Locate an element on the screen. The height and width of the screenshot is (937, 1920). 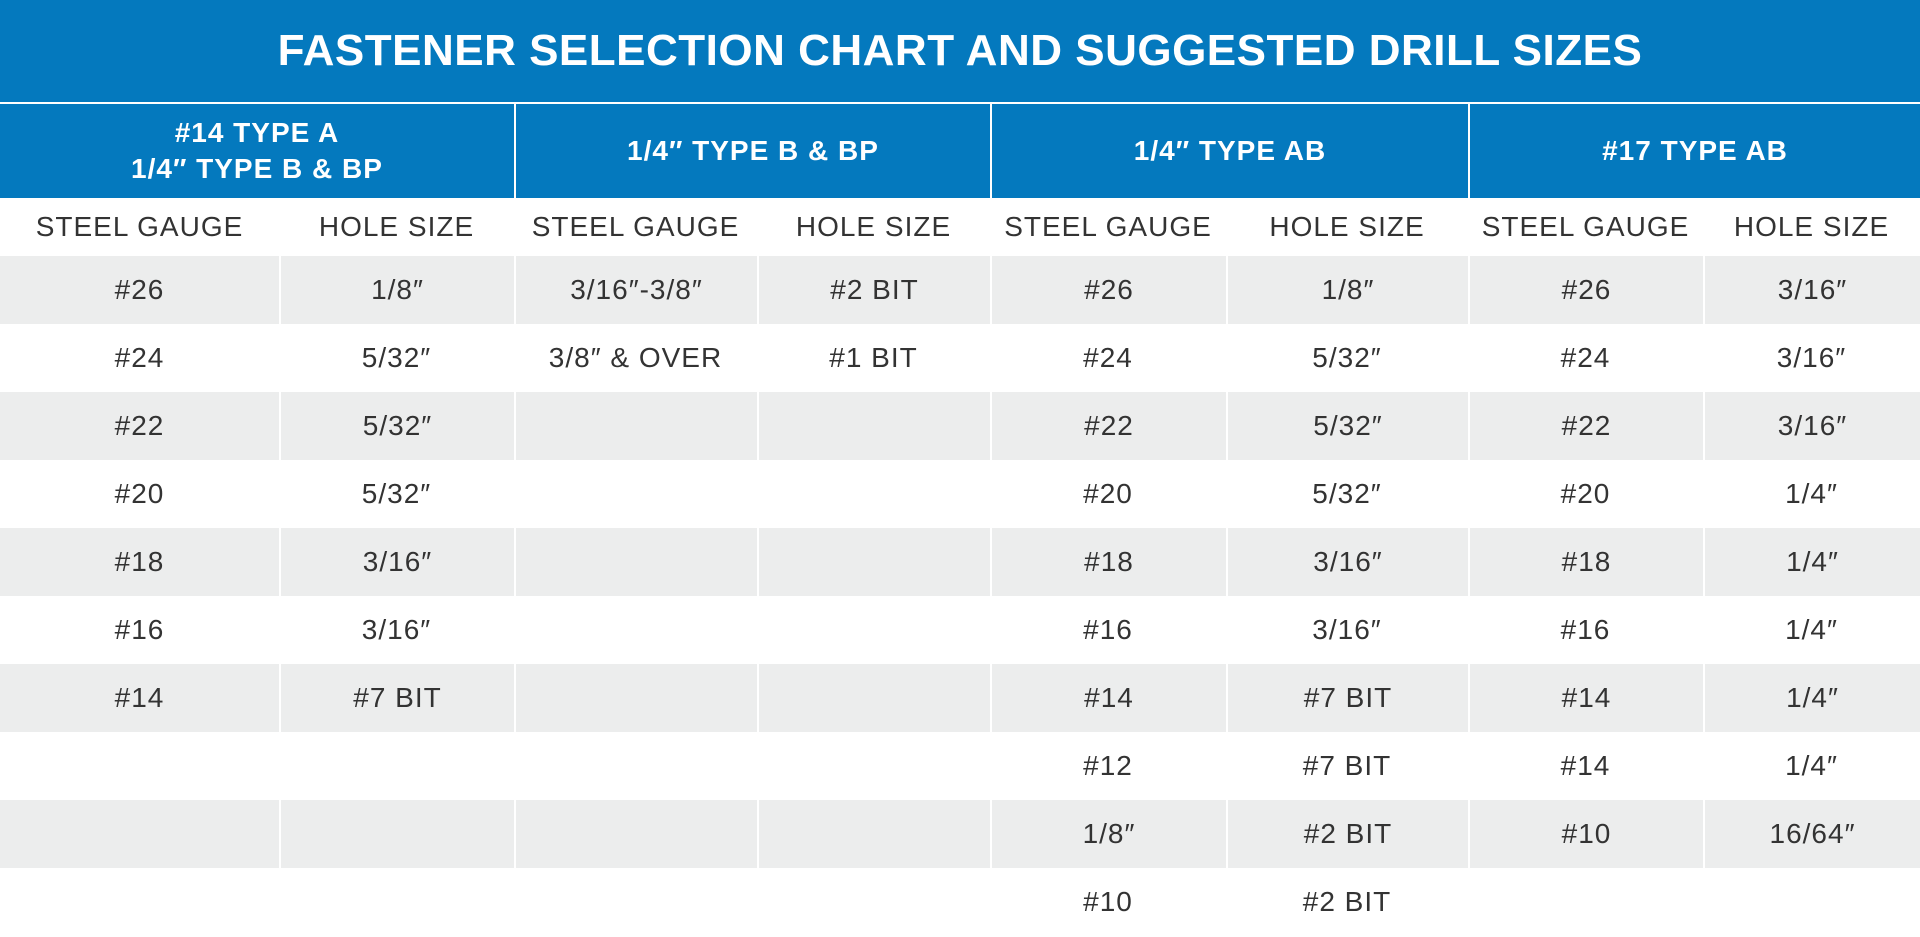
hole-size-cell: 16/64″ is located at coordinates (1811, 834).